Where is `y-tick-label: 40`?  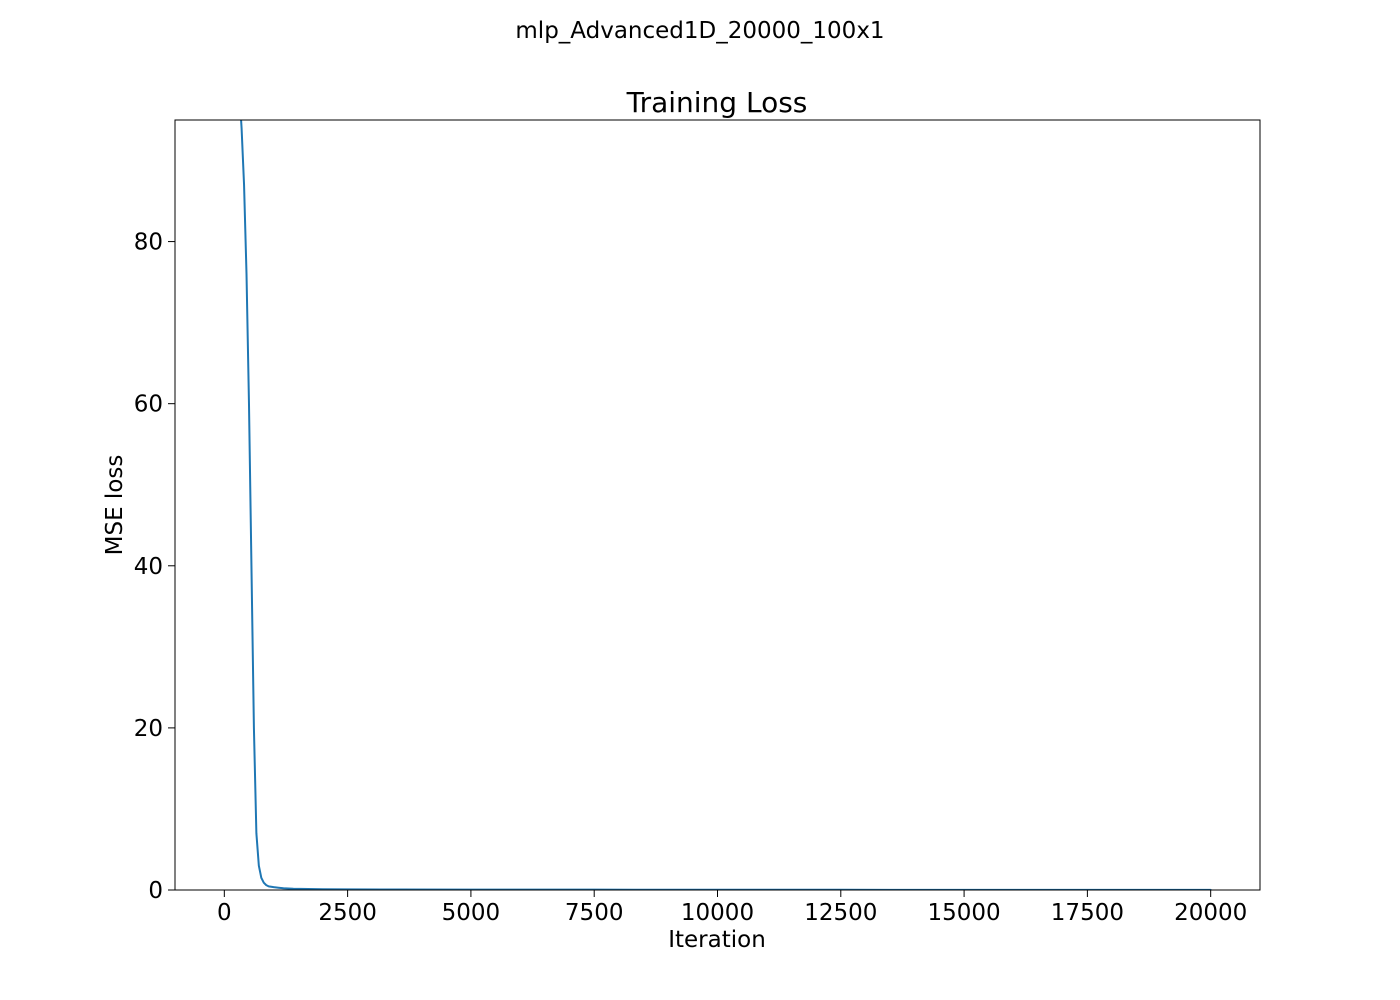 y-tick-label: 40 is located at coordinates (148, 567).